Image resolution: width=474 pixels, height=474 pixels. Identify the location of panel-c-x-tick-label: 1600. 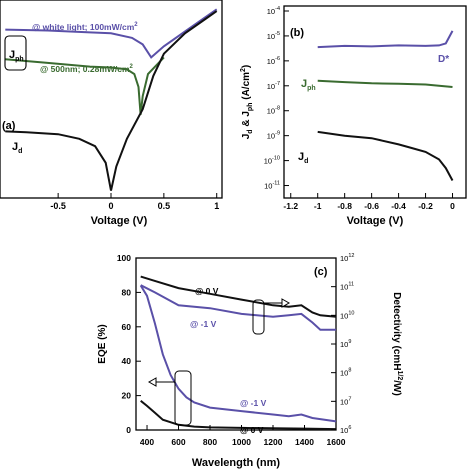
(336, 442).